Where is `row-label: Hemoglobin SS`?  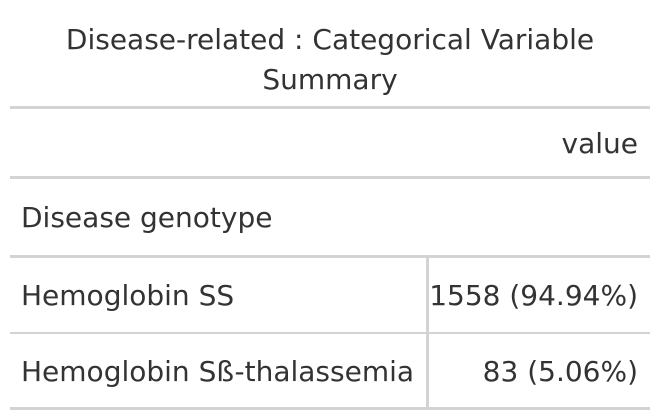
row-label: Hemoglobin SS is located at coordinates (128, 295).